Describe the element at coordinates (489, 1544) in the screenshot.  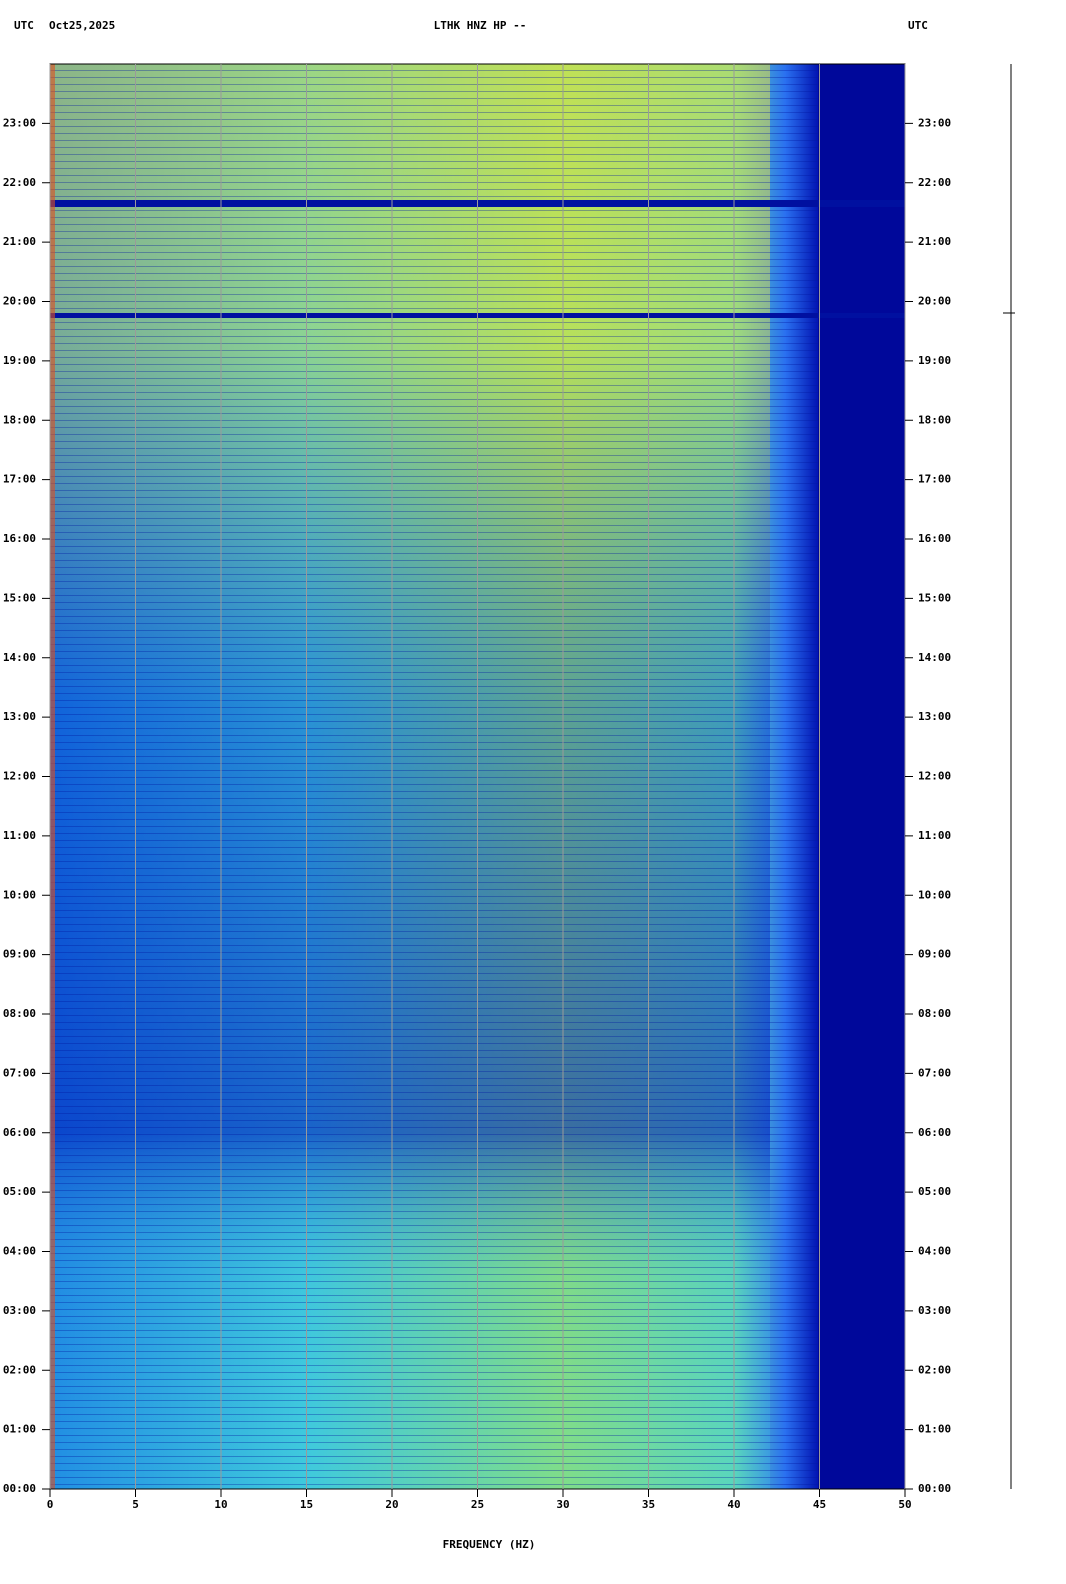
I see `x-axis-label: FREQUENCY (HZ)` at that location.